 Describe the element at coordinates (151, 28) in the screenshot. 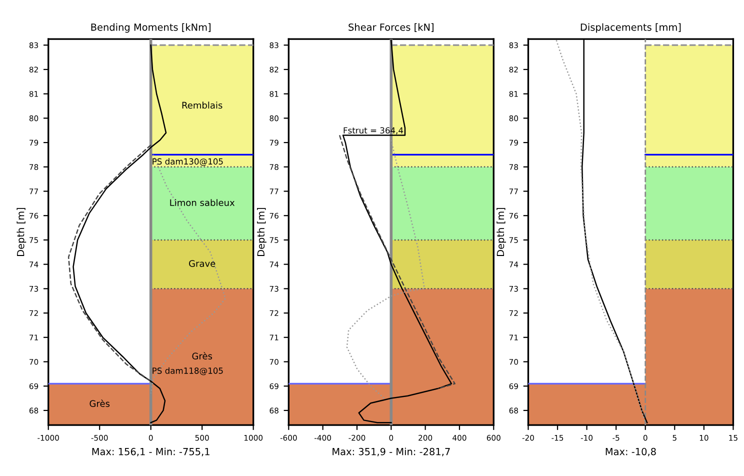

I see `chart-title: Bending Moments [kNm]` at that location.